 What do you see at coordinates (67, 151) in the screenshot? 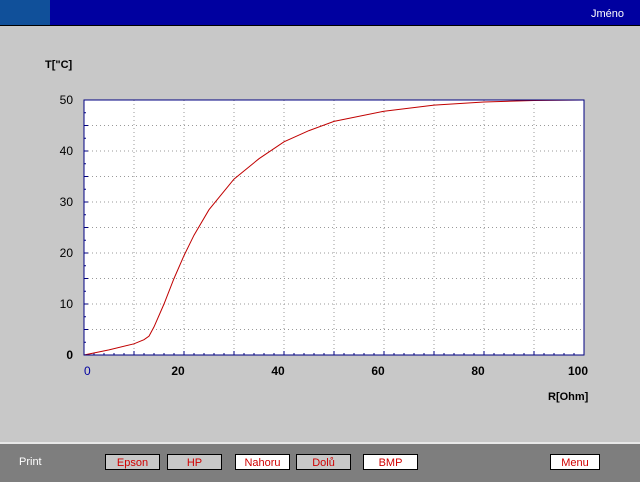
I see `y-tick-label: 40` at bounding box center [67, 151].